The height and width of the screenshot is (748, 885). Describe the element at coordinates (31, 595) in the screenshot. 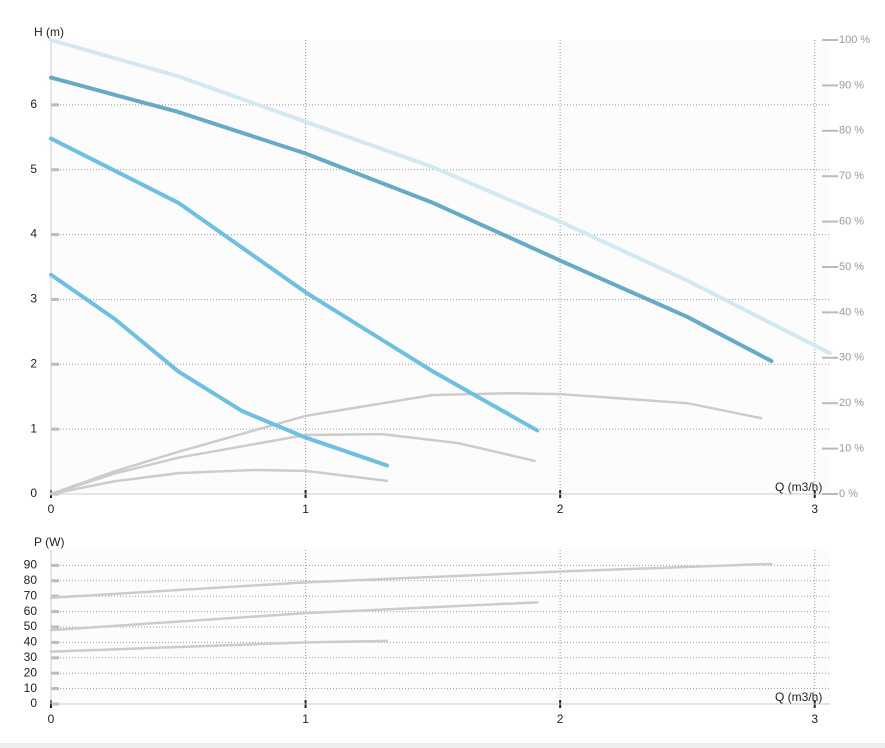

I see `y-tick-label: 70` at that location.